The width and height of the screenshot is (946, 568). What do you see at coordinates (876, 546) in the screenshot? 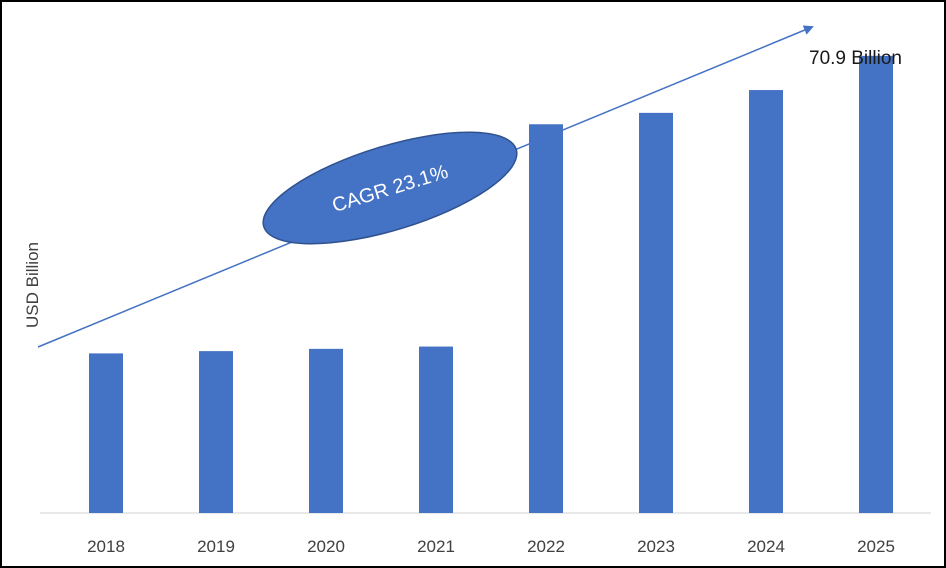
I see `x-tick-label-2025: 2025` at bounding box center [876, 546].